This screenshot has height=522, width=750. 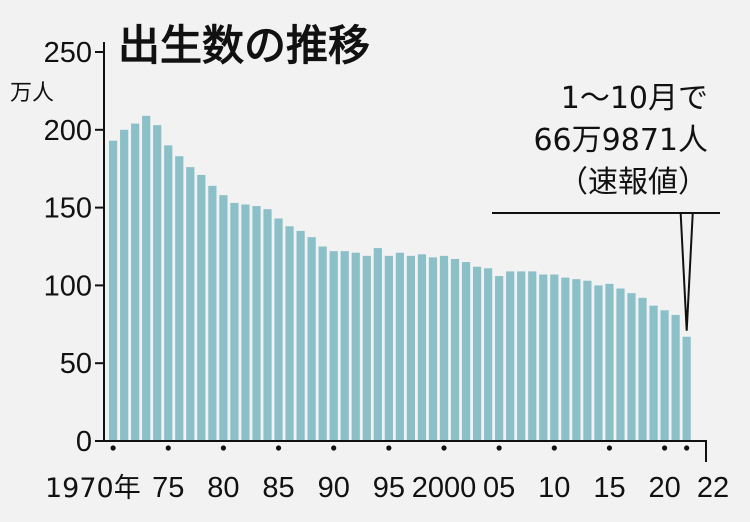 I want to click on bar-1980, so click(x=223, y=318).